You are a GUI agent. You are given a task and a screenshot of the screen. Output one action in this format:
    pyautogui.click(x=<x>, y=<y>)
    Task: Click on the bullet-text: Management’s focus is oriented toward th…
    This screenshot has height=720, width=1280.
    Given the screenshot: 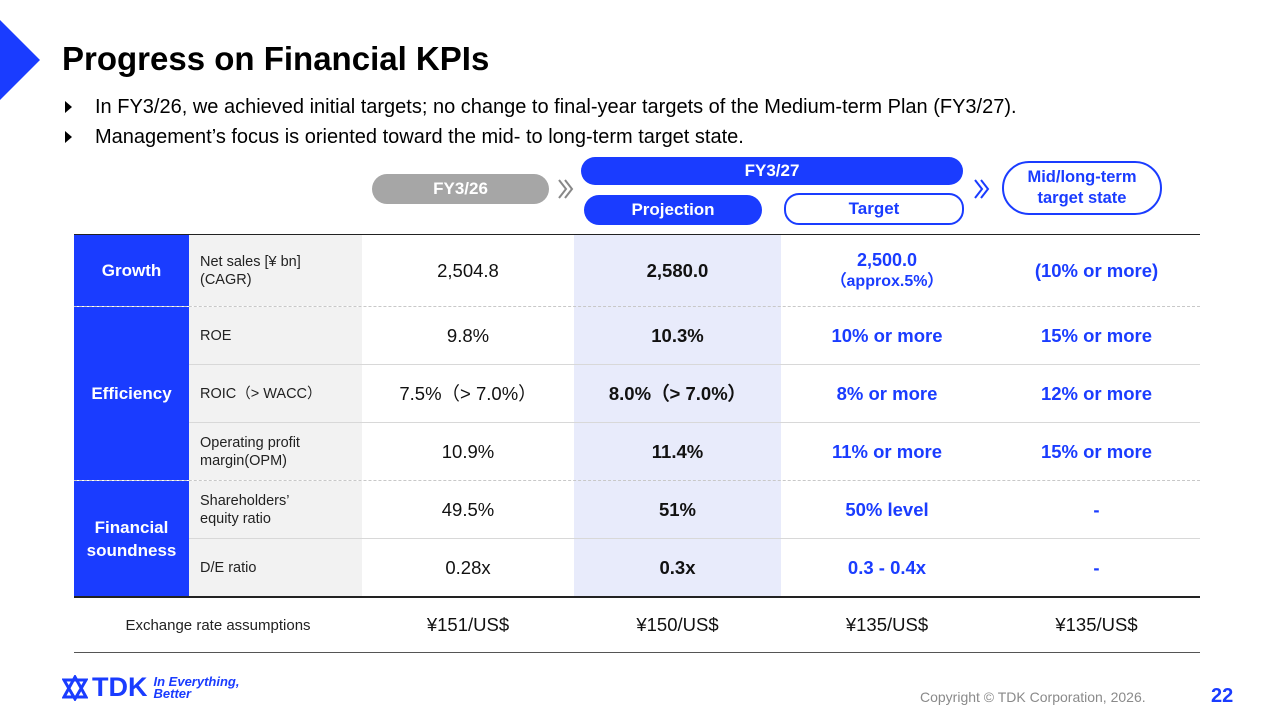 What is the action you would take?
    pyautogui.click(x=419, y=136)
    